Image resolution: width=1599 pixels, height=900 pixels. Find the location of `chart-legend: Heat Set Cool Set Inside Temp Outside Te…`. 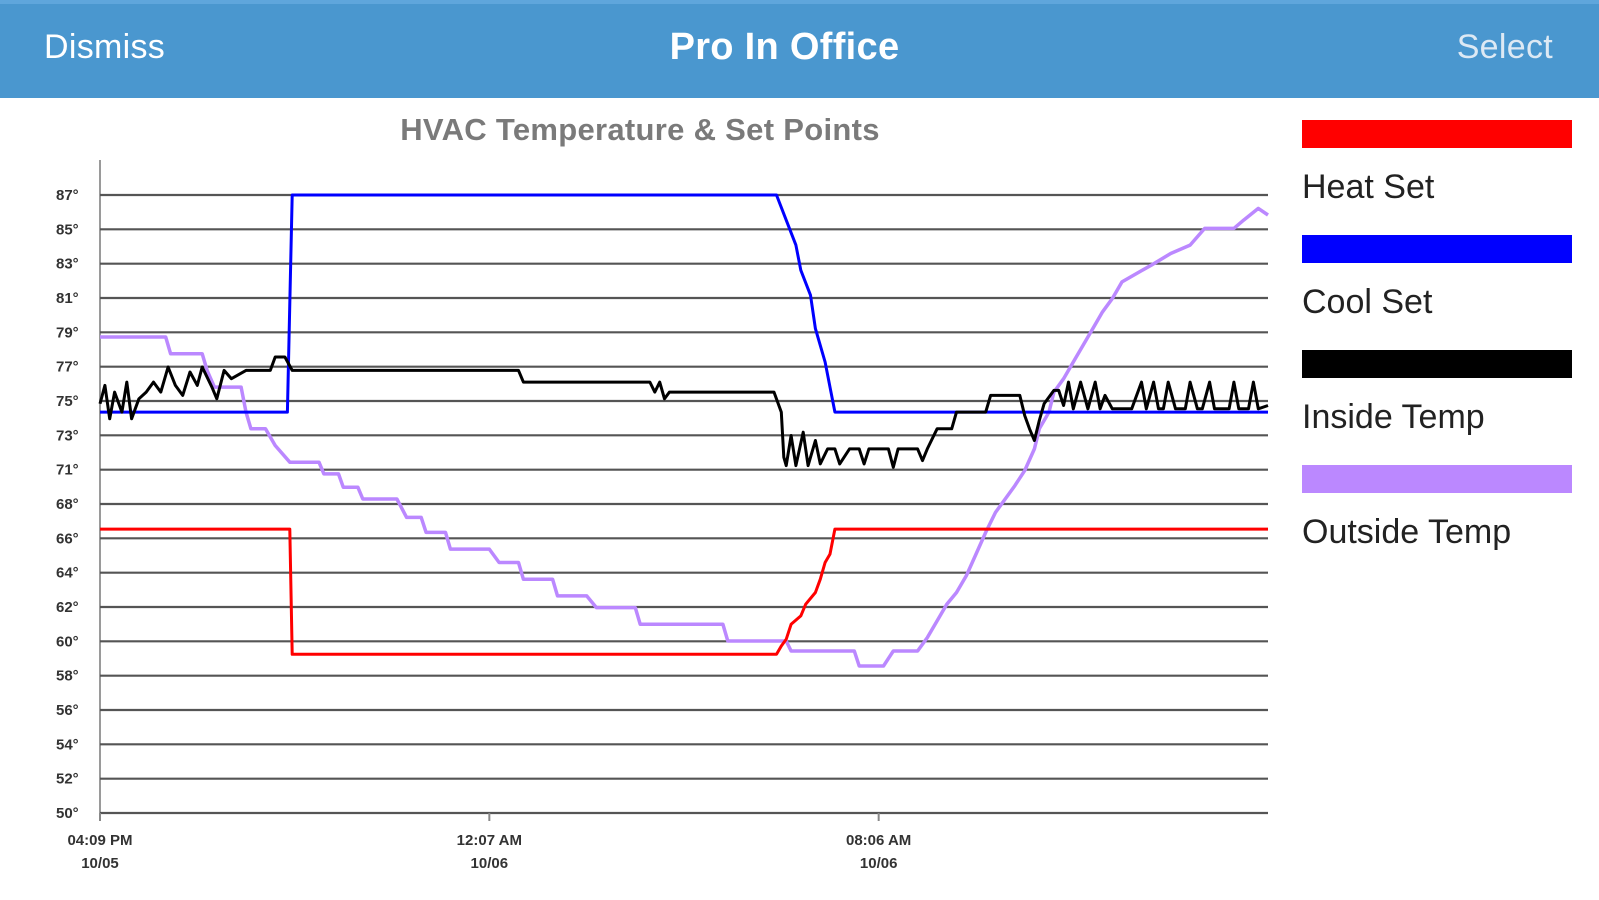

chart-legend: Heat Set Cool Set Inside Temp Outside Te… is located at coordinates (1437, 350).